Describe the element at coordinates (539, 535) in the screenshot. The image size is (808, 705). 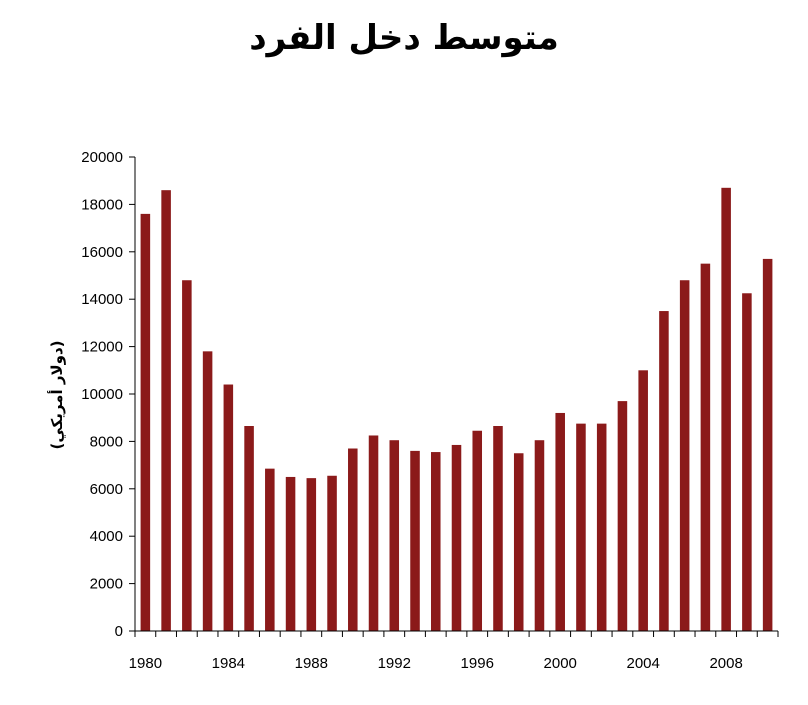
I see `bar-1999` at that location.